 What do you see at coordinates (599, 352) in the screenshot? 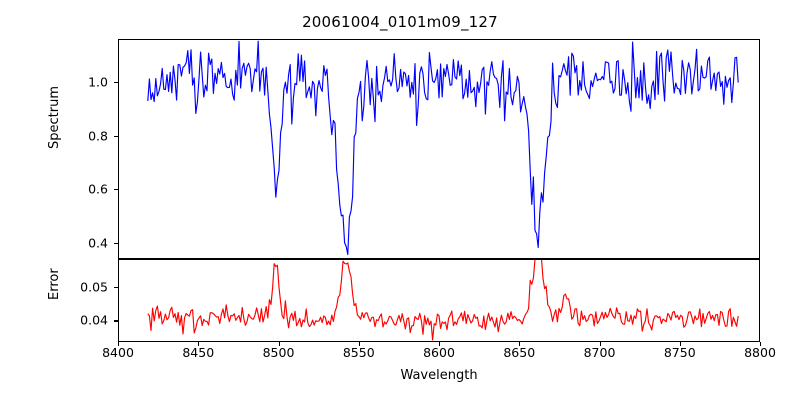
I see `xtick-label: 8700` at bounding box center [599, 352].